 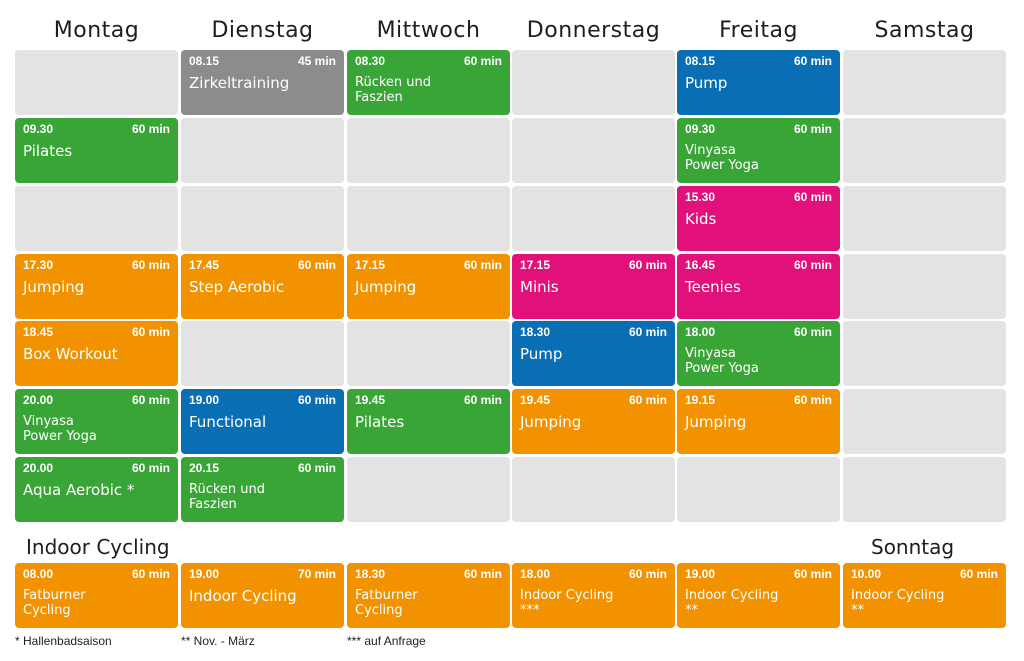 I want to click on class-slot: 17.15 60 min Jumping, so click(x=428, y=286).